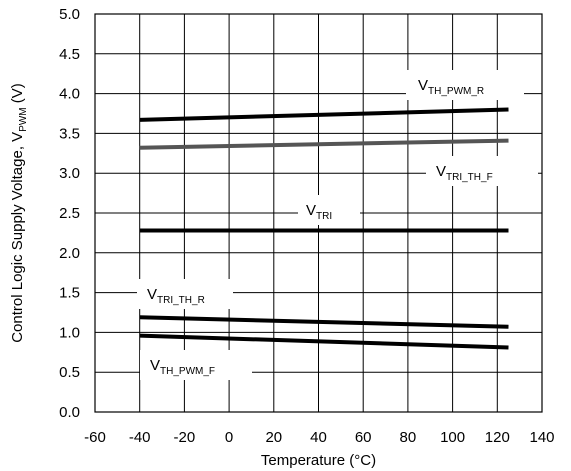 This screenshot has width=571, height=471. I want to click on y-tick-labels: 0.0 0.5 1.0 1.5 2.0 2.5 3.0 3.5 4.0 4.5 5.0, so click(69, 213).